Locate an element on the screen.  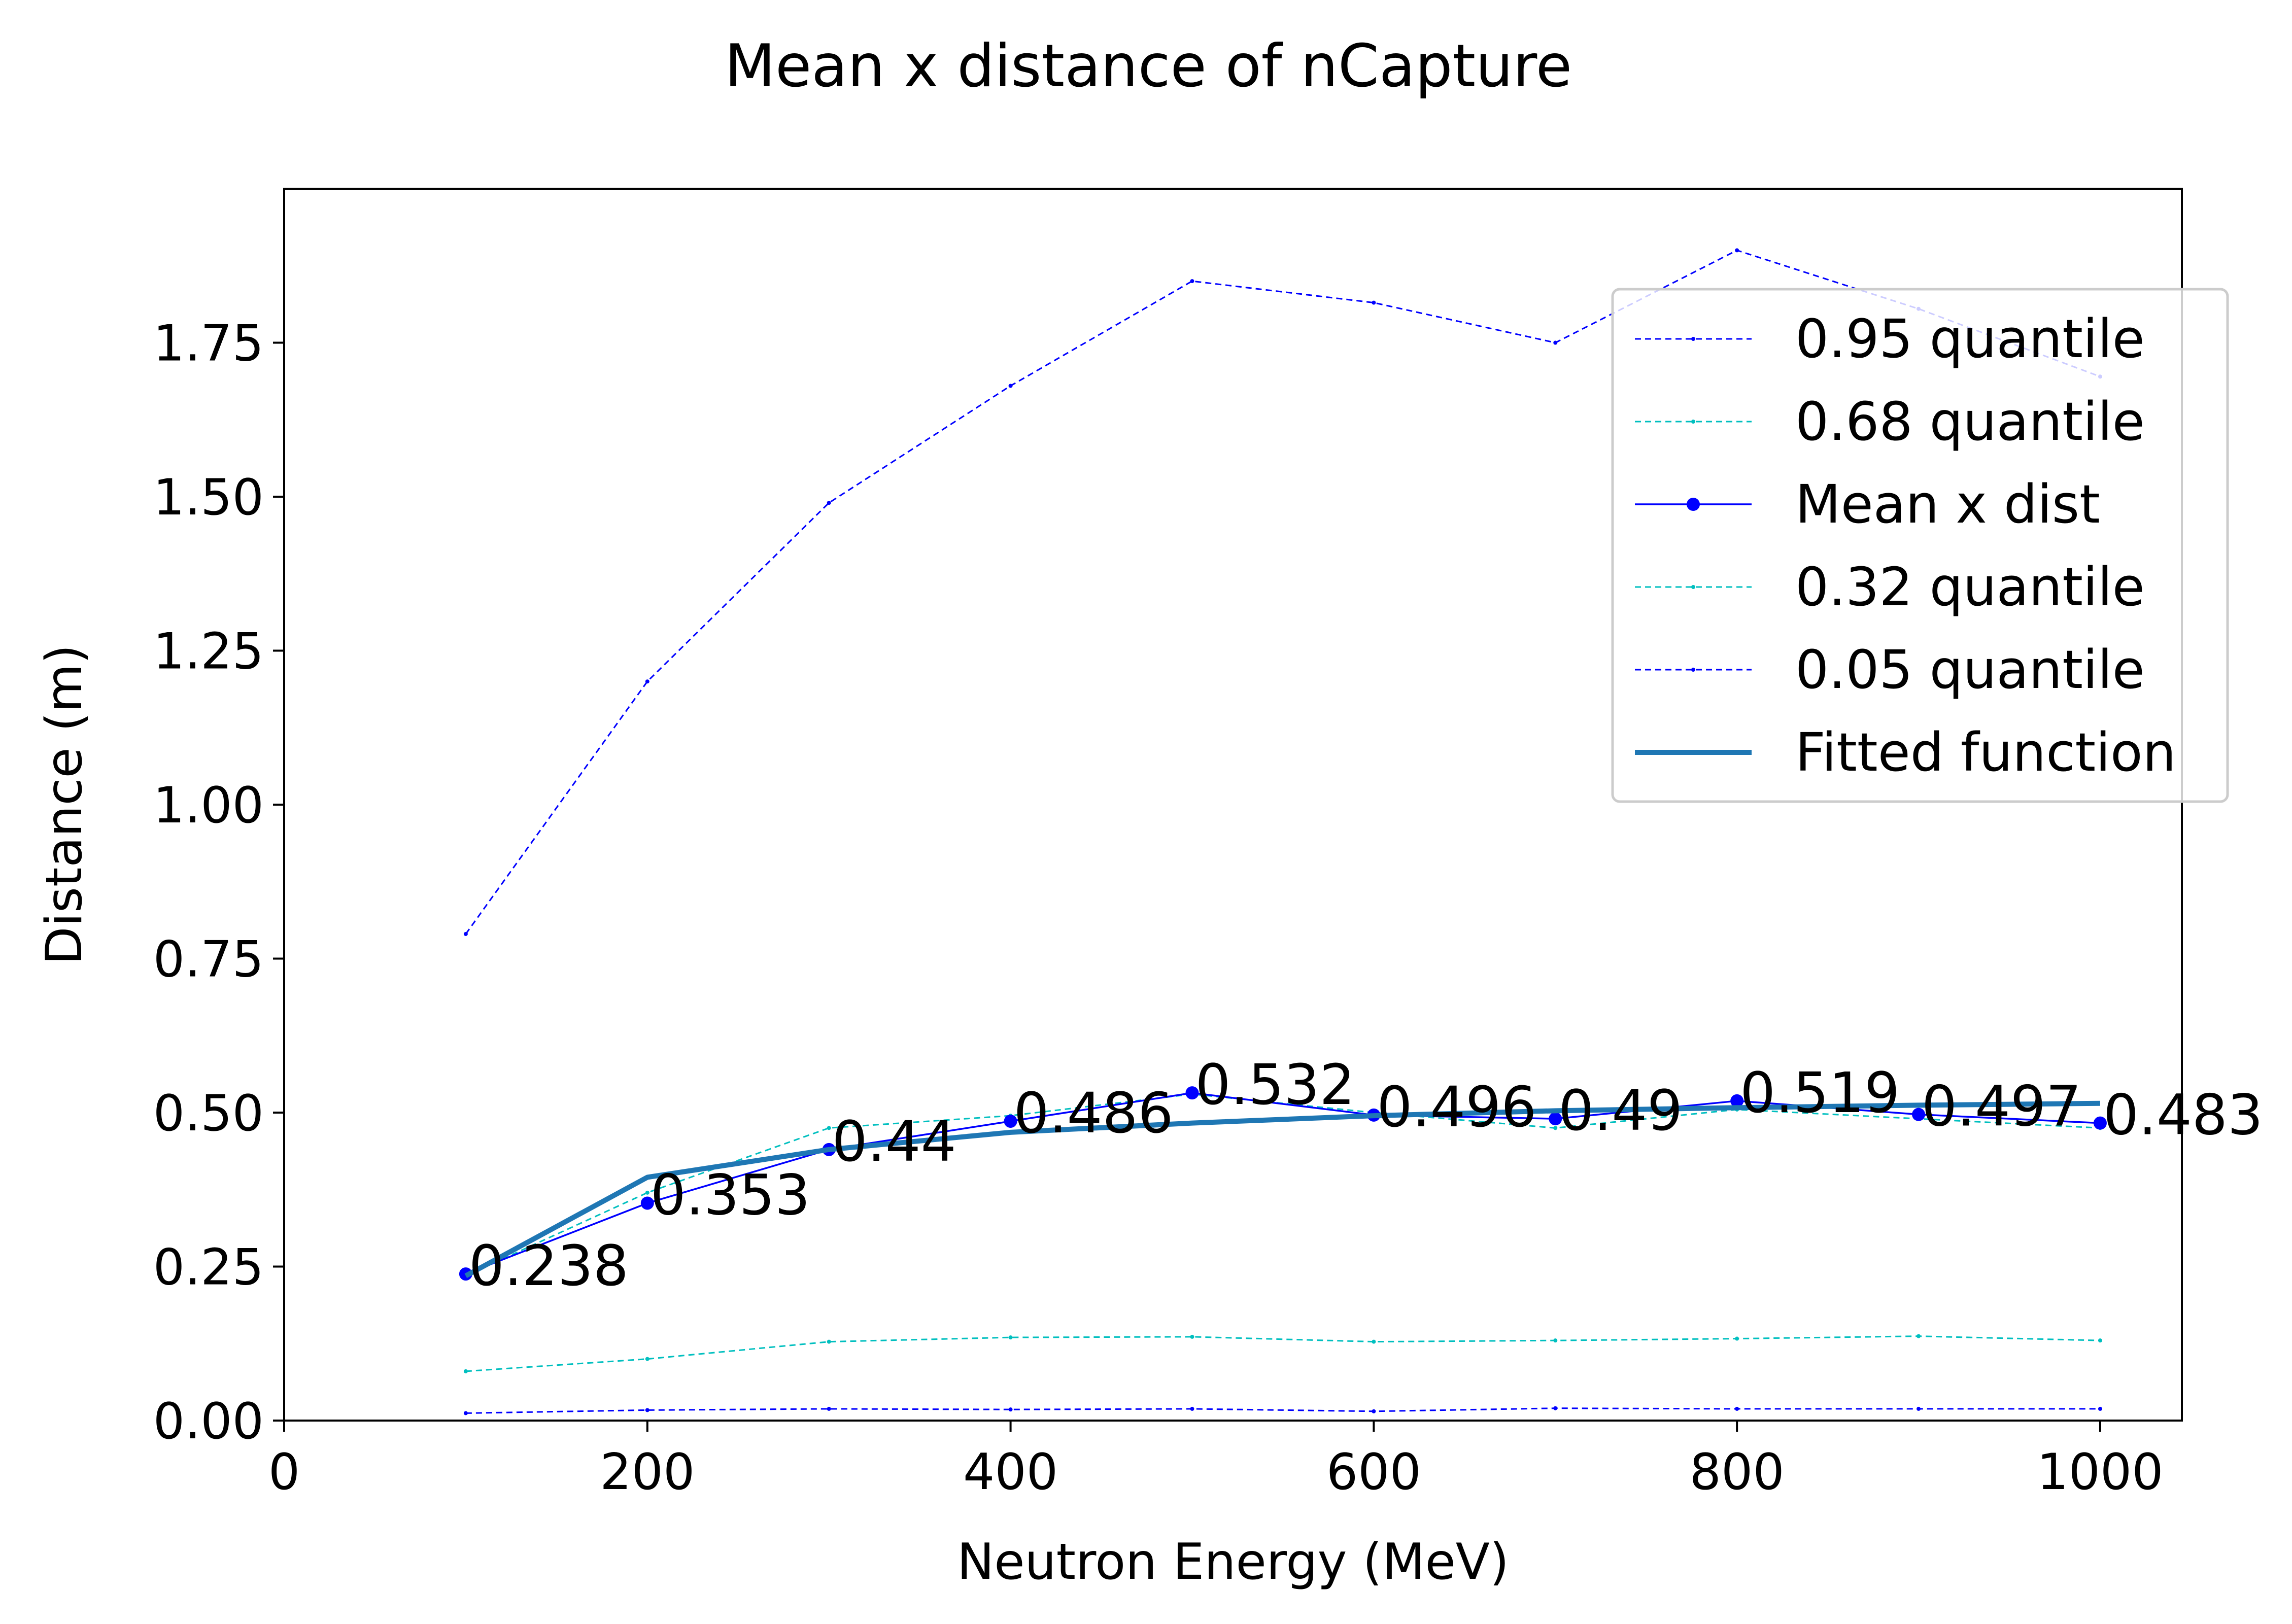
data-label: 0.532 is located at coordinates (1275, 1085).